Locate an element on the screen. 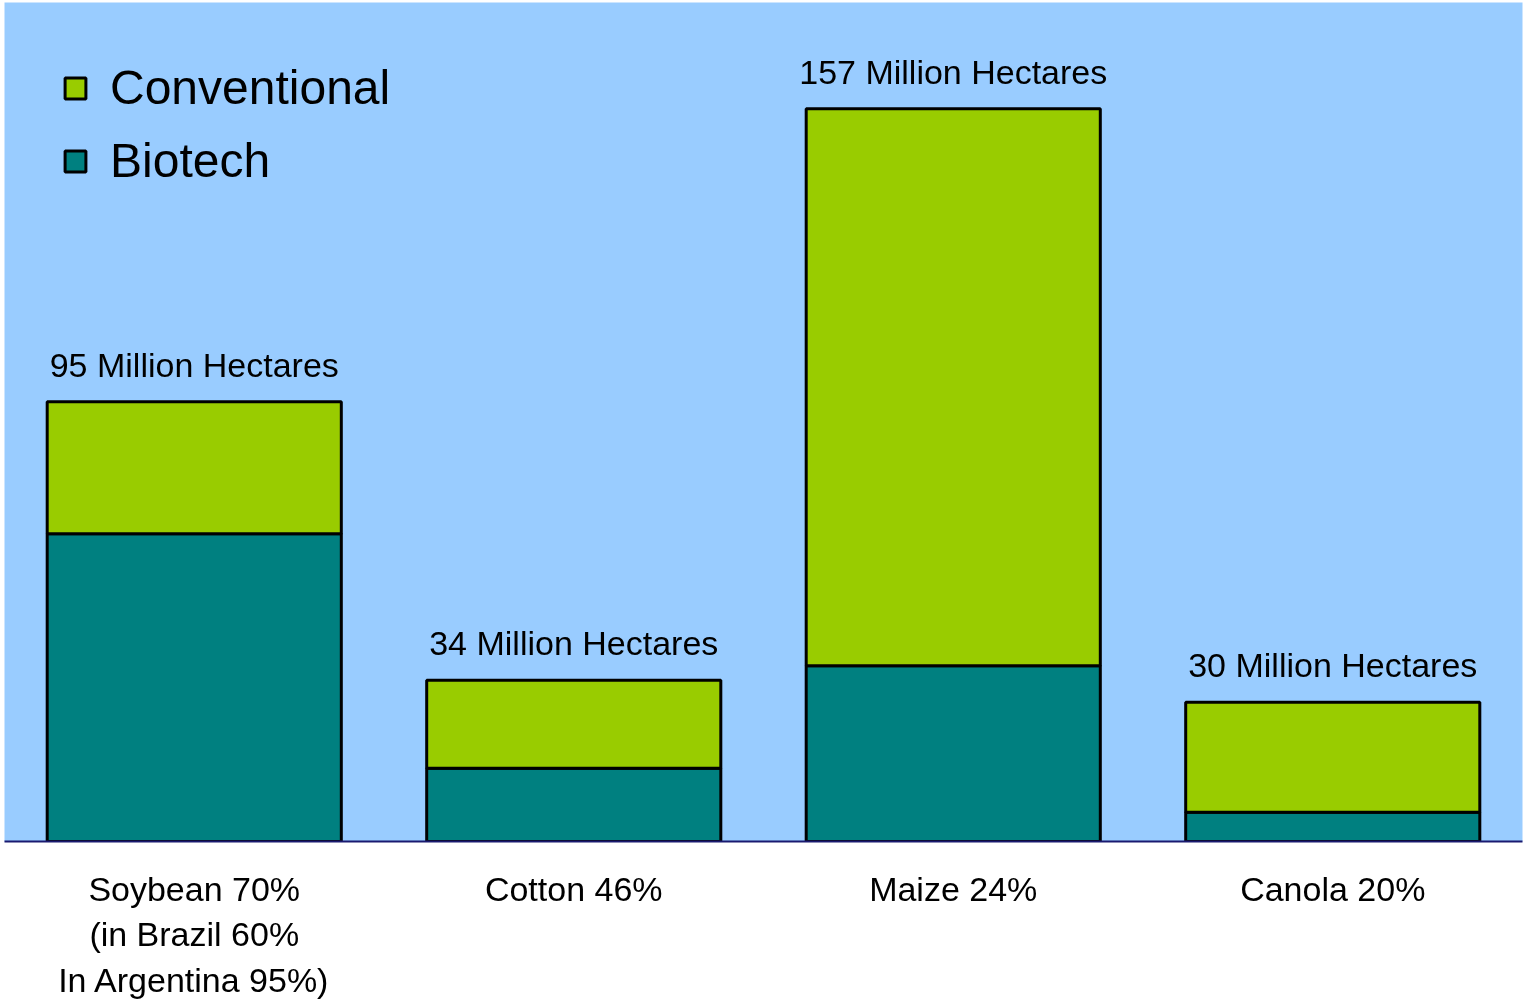 The height and width of the screenshot is (1001, 1524). legend-label: Conventional is located at coordinates (250, 87).